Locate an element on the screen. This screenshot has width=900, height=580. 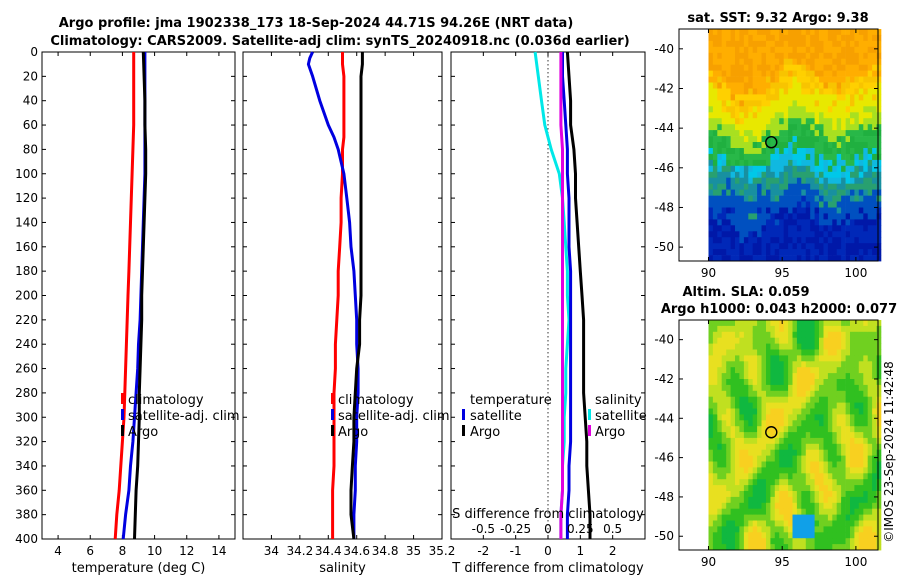
temperature-x-axis-label: temperature (deg C) is located at coordinates (139, 568).